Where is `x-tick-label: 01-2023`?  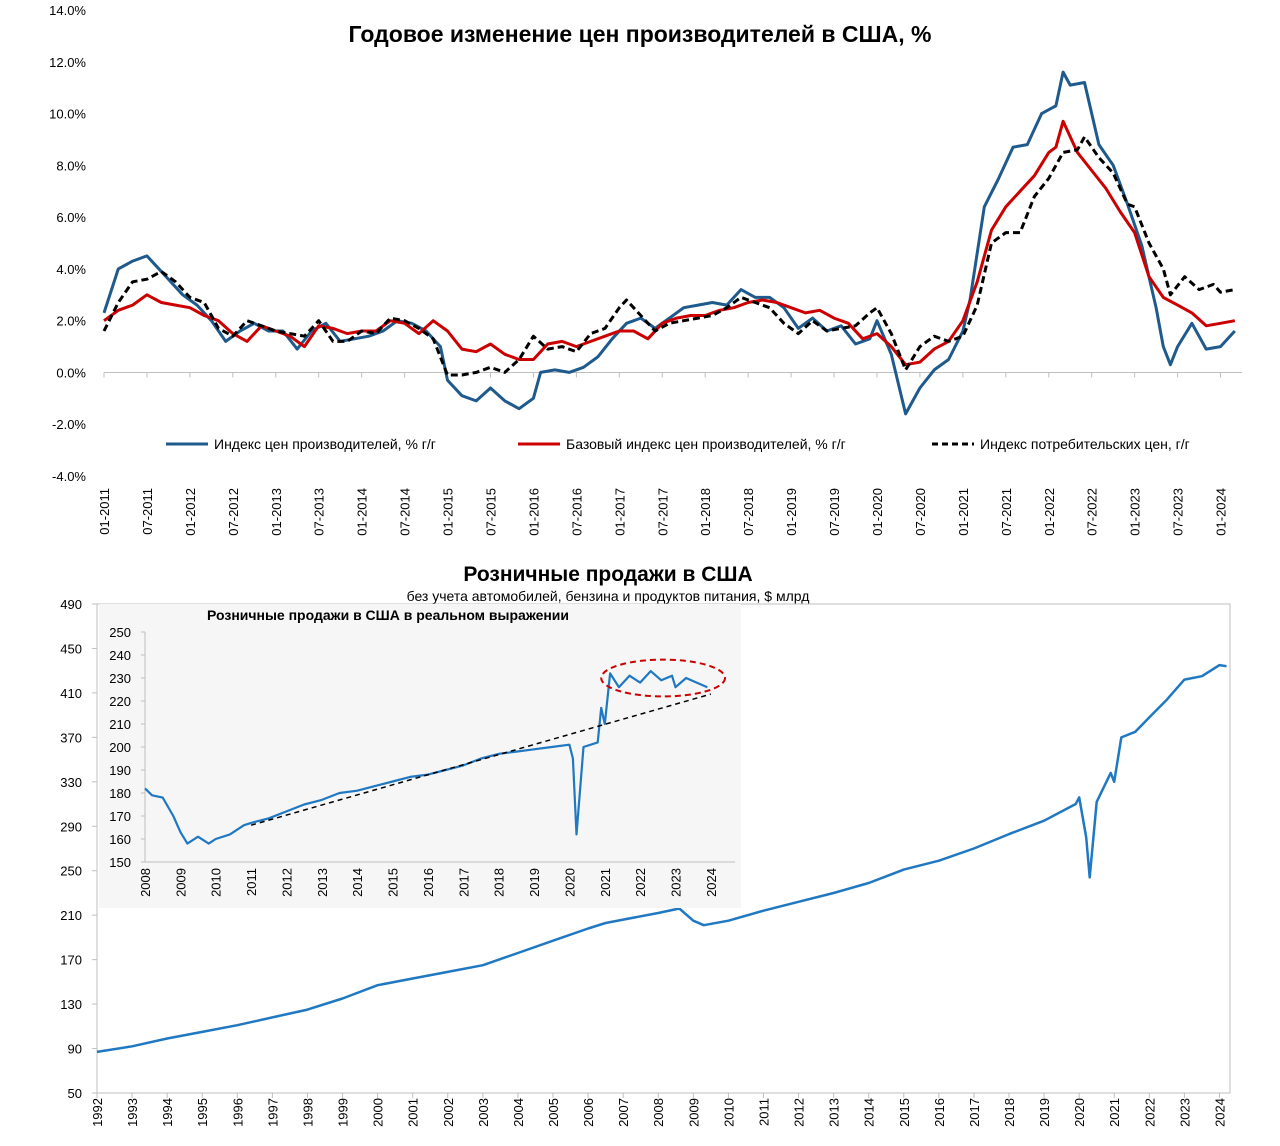 x-tick-label: 01-2023 is located at coordinates (1135, 512).